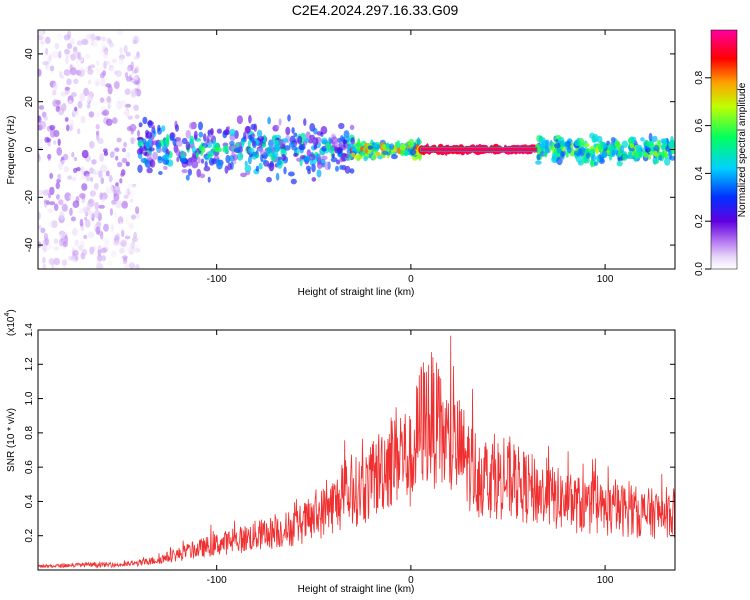 The image size is (750, 600). I want to click on colorbar-axes: 0.0 0.2 0.4 0.6 0.8, so click(702, 173).